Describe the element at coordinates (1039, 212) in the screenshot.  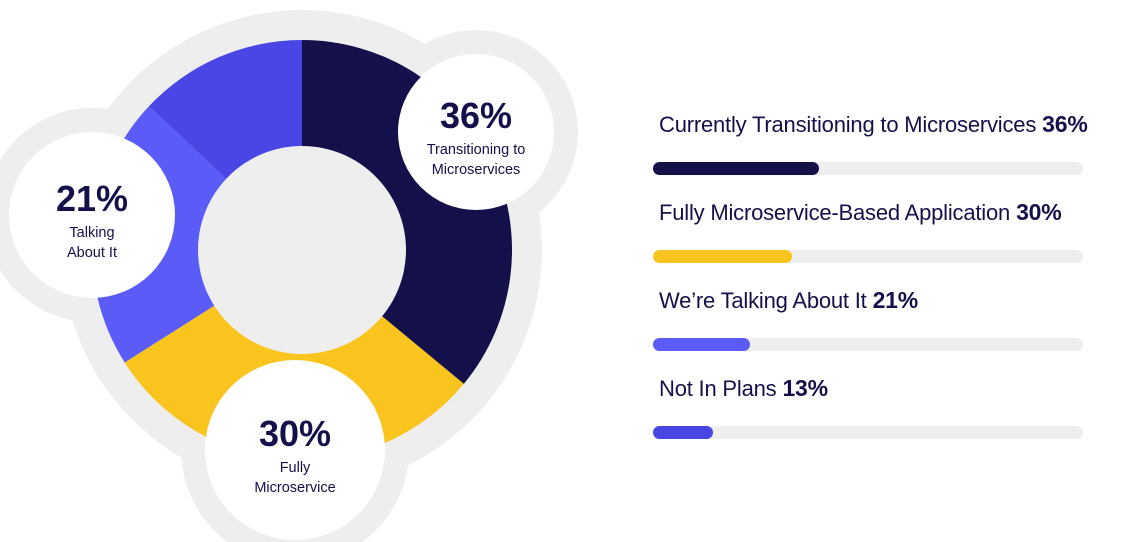
I see `legend-percent: 30%` at that location.